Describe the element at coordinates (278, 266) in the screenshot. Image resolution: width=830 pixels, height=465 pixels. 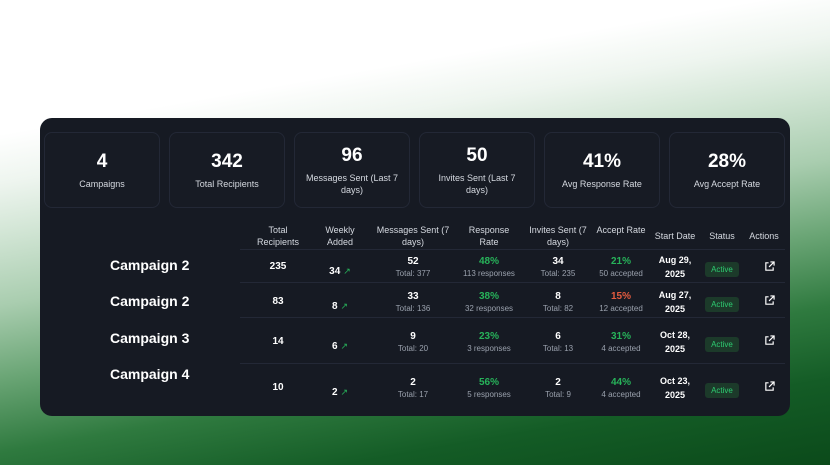
I see `total-recipients-cell: 235` at that location.